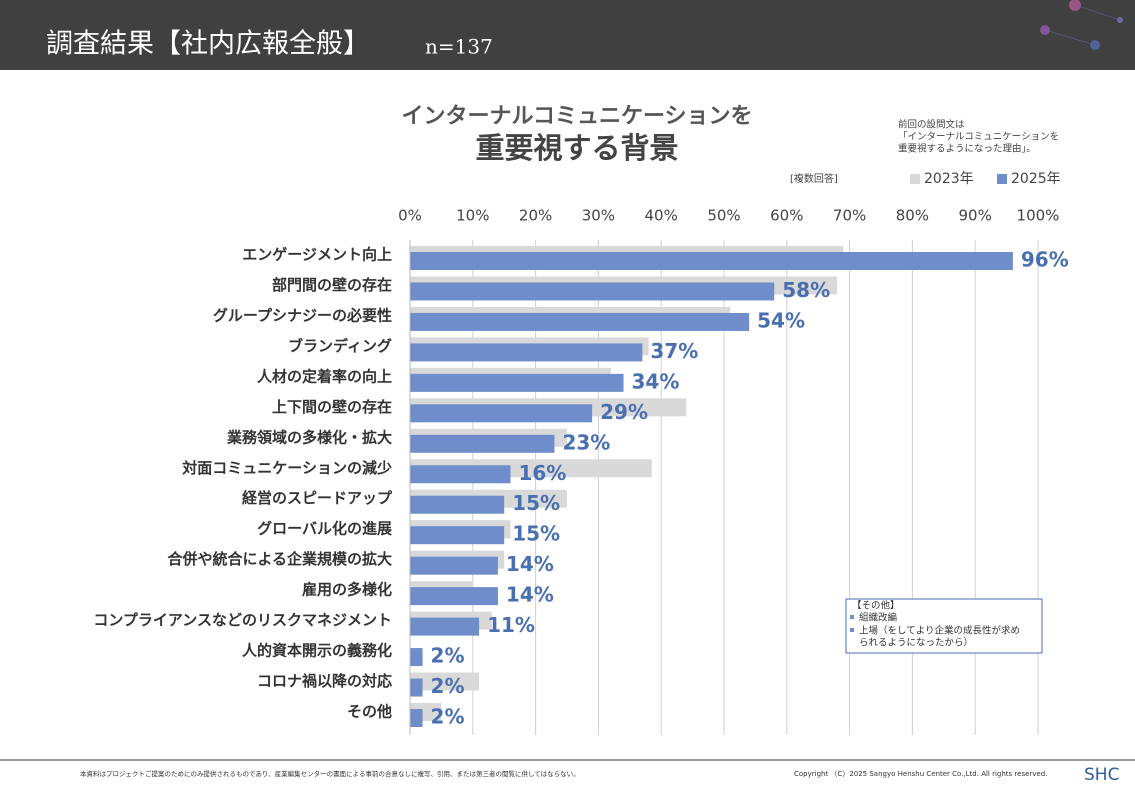 The width and height of the screenshot is (1135, 792). Describe the element at coordinates (208, 44) in the screenshot. I see `header-title: 調査結果【社内広報全般】` at that location.